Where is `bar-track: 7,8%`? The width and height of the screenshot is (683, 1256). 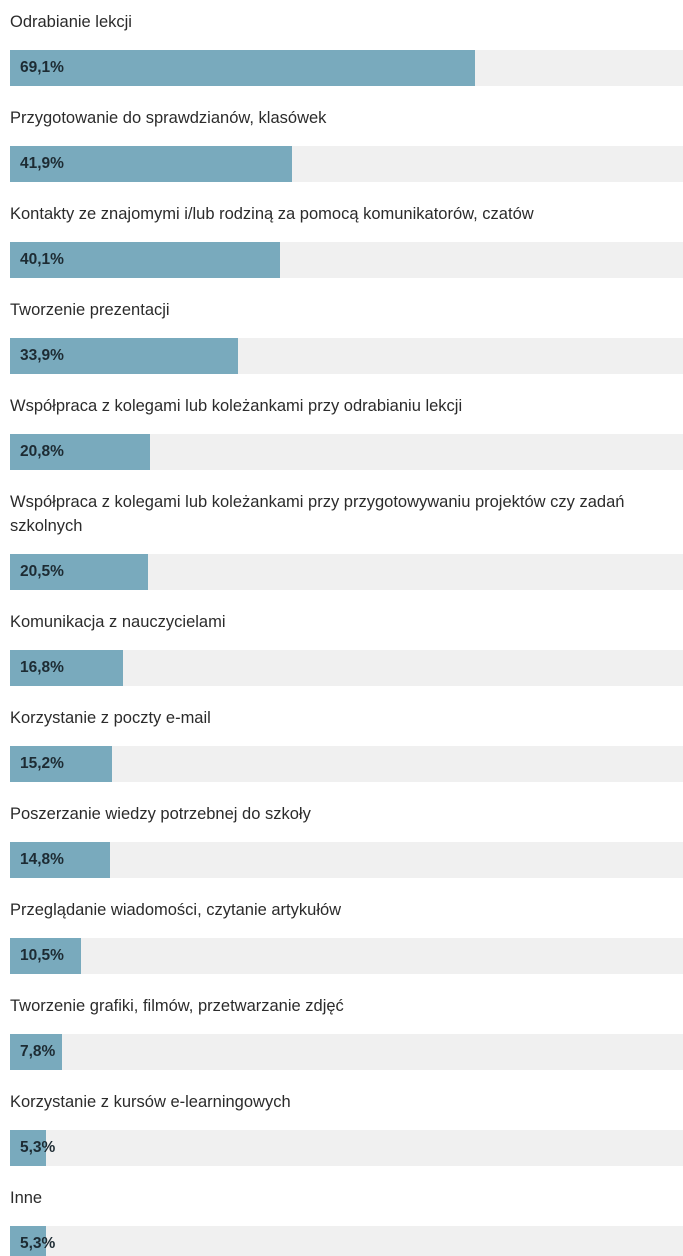 bar-track: 7,8% is located at coordinates (346, 1052).